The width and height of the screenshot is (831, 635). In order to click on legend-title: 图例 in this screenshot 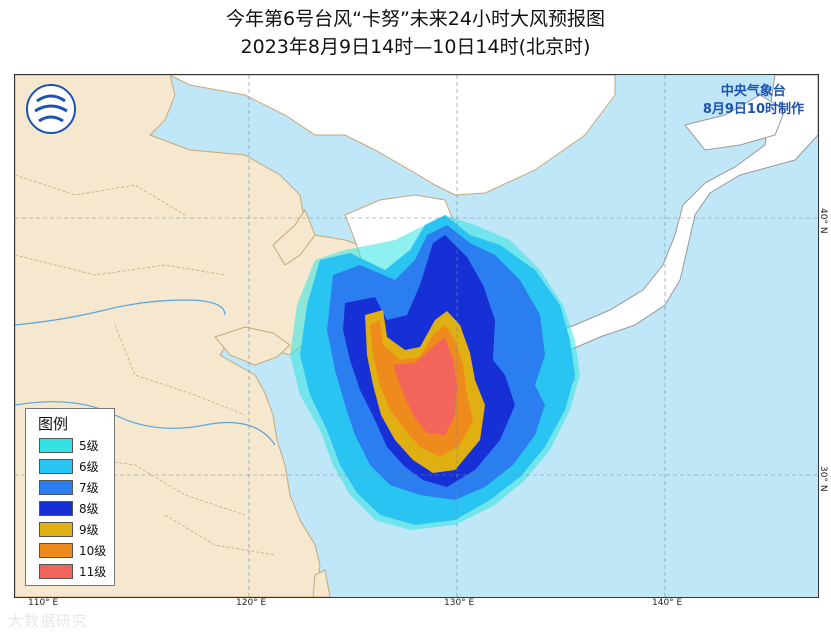, I will do `click(53, 424)`.